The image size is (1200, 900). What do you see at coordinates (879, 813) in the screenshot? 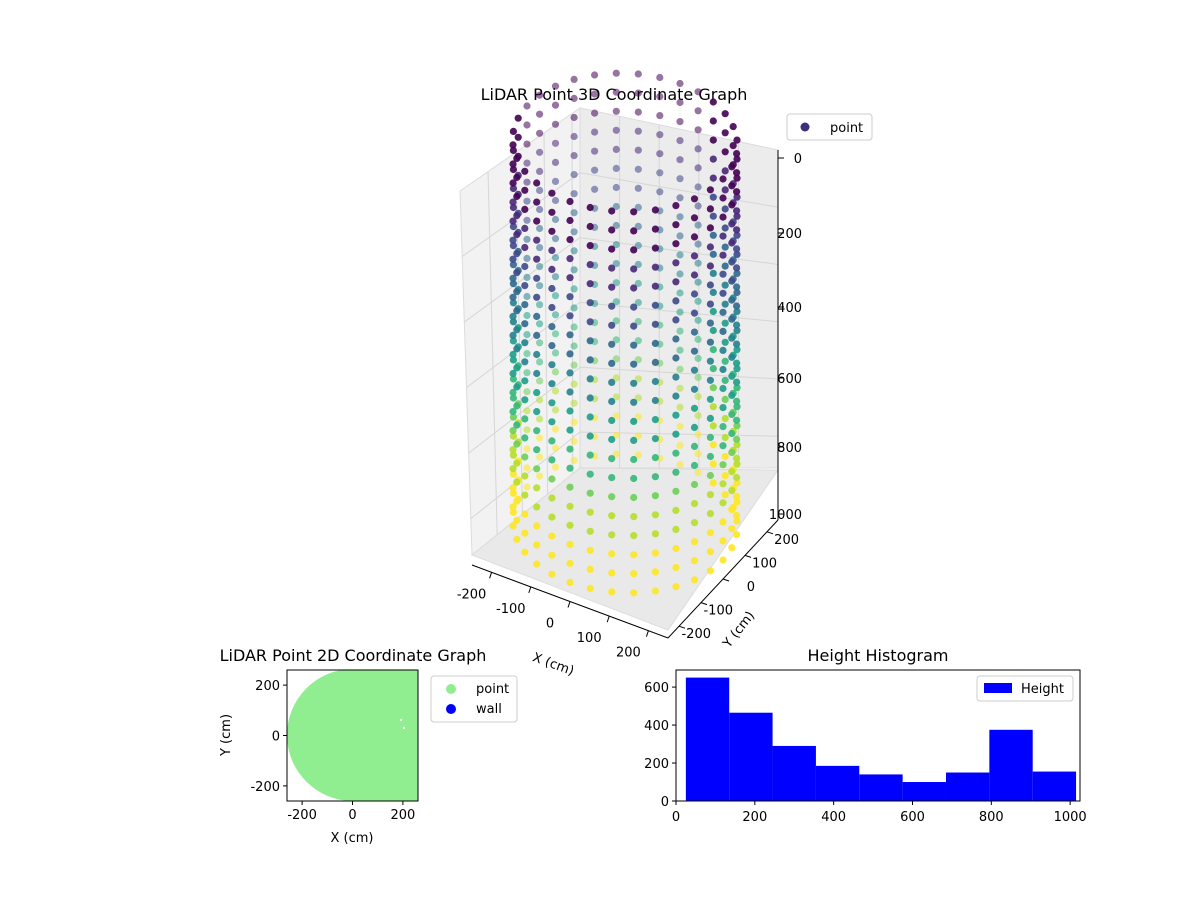
I see `x-ticks-histogram: 0 200 400 600 800 1000` at bounding box center [879, 813].